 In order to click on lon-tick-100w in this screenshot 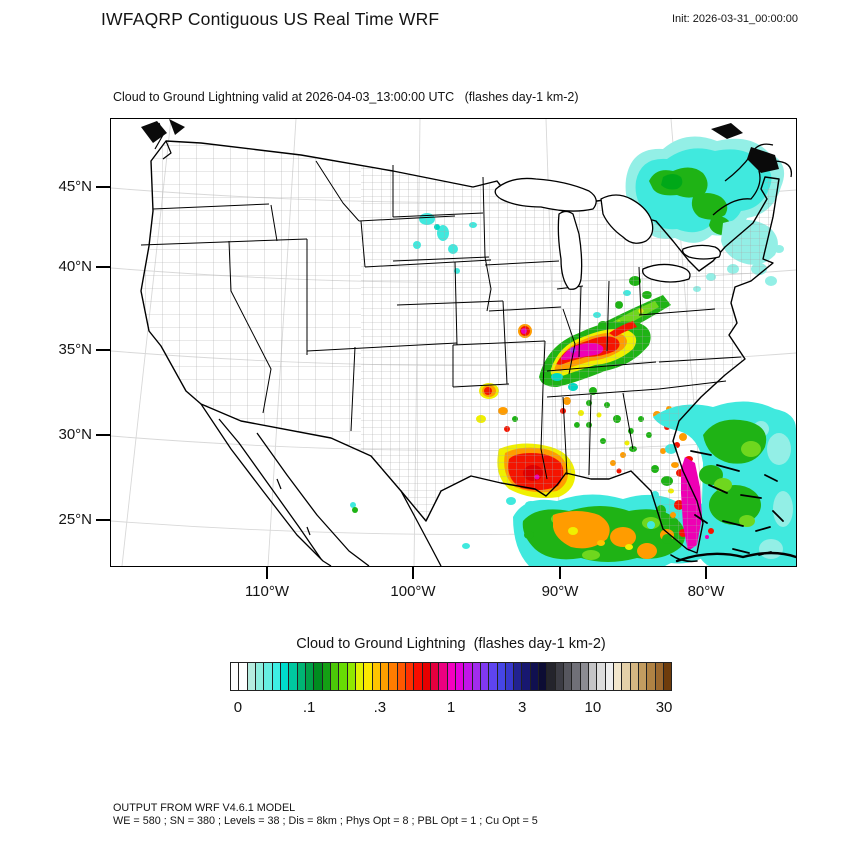, I will do `click(413, 572)`.